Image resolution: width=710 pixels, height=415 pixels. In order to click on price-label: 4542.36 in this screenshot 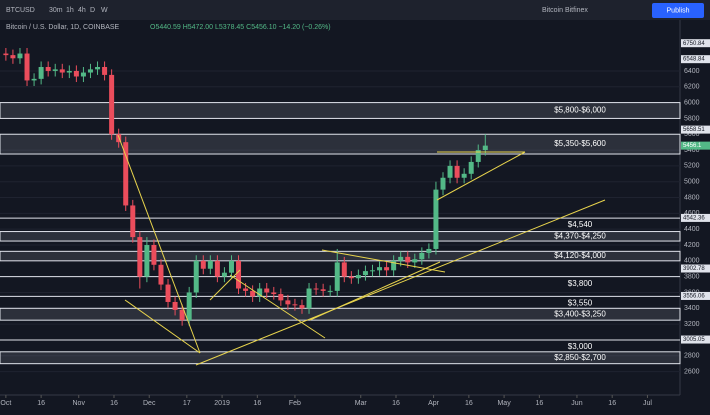, I will do `click(694, 218)`.